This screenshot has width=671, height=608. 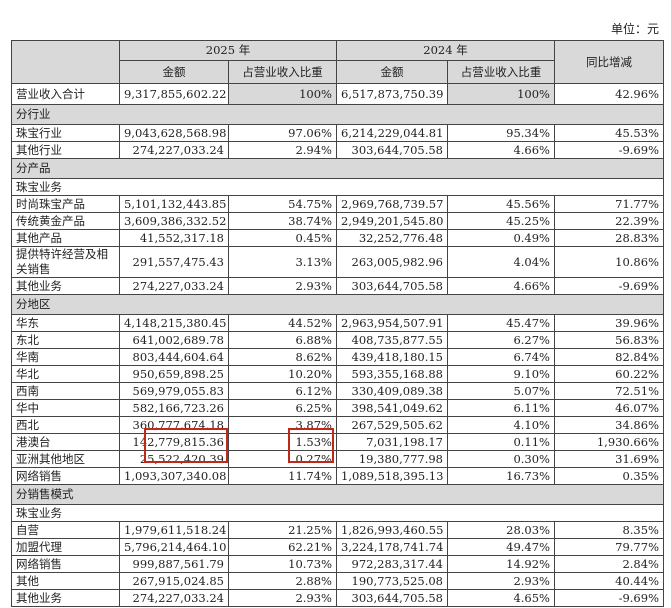 What do you see at coordinates (282, 72) in the screenshot?
I see `header-share-2025: 占营业收入比重` at bounding box center [282, 72].